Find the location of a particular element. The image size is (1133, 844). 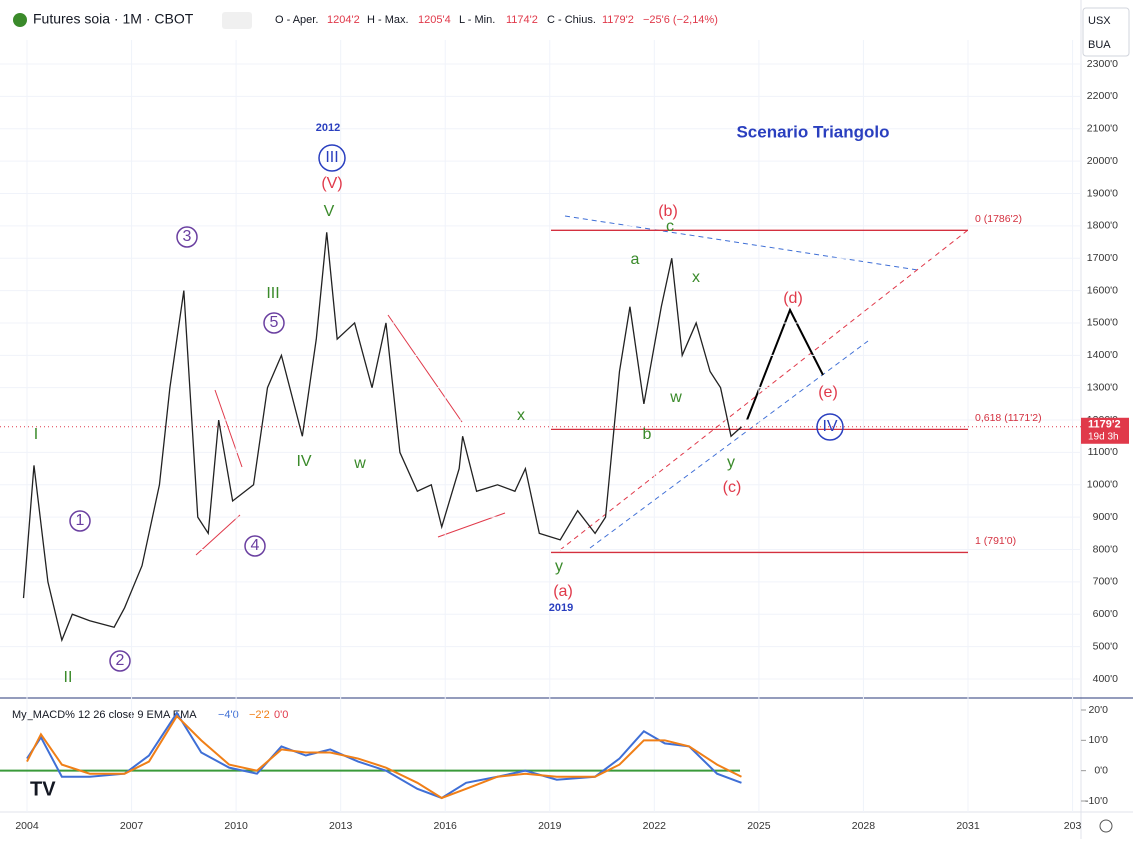

y-tick-label: 400'0 is located at coordinates (1106, 679).